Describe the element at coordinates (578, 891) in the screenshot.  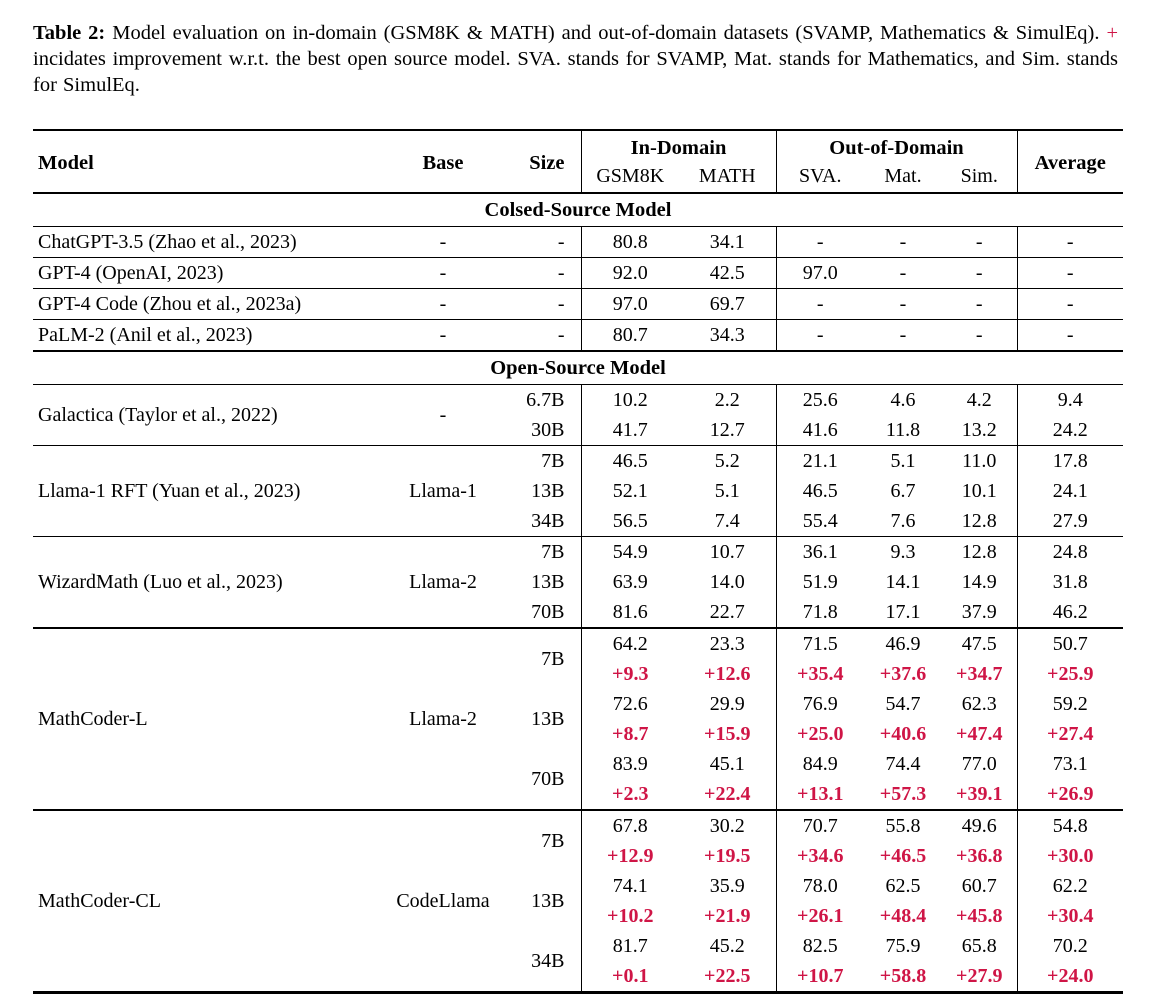
I see `table-row: 13B 74.1 35.9 78.0 62.5 60.7 62.2` at that location.